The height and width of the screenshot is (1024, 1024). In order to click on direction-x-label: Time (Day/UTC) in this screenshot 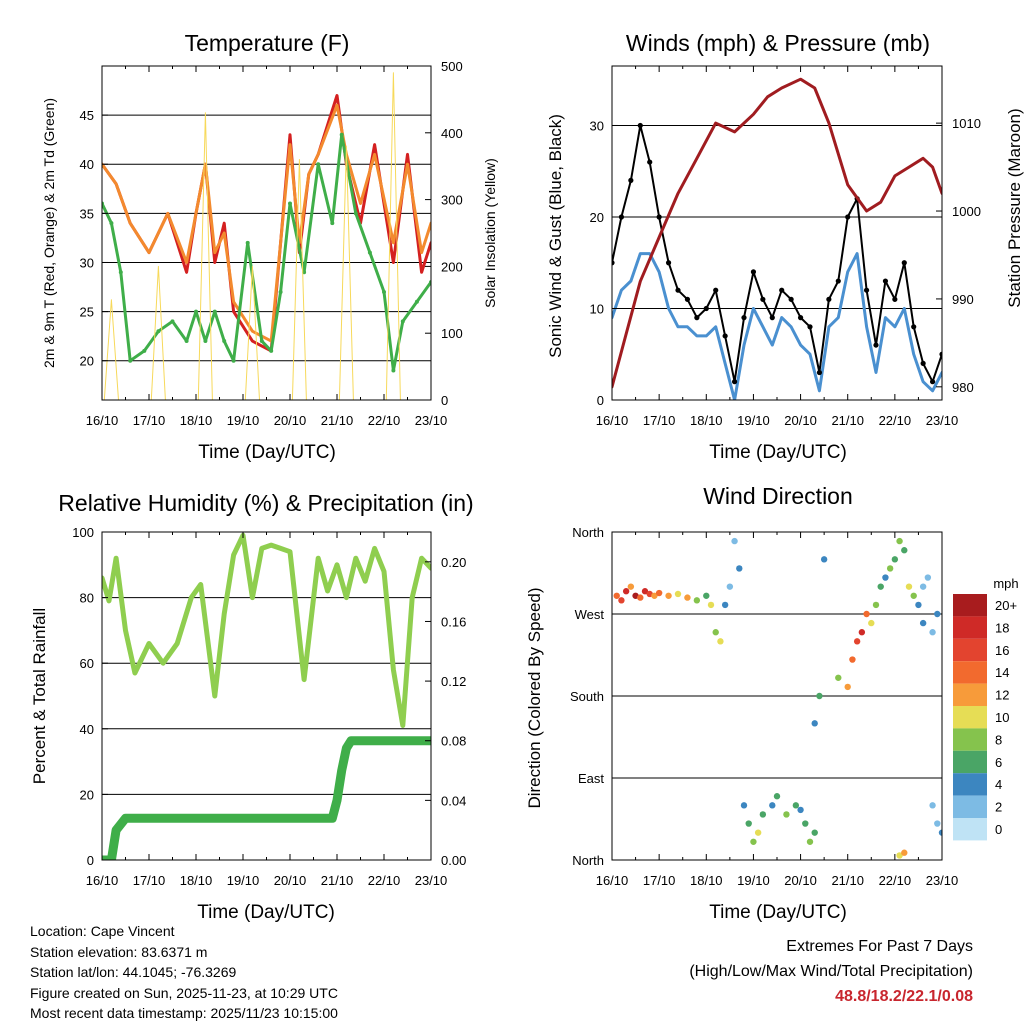, I will do `click(778, 912)`.